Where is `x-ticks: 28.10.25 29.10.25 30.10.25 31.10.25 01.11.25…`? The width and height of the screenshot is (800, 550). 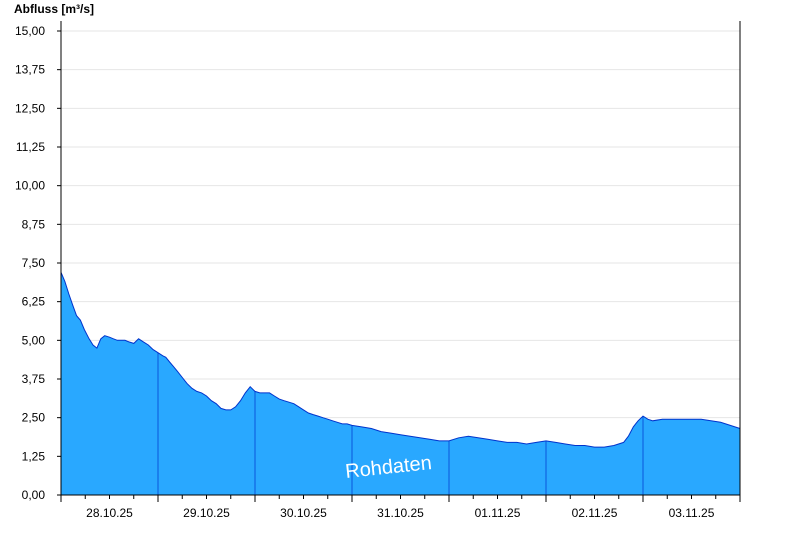 x-ticks: 28.10.25 29.10.25 30.10.25 31.10.25 01.11.25… is located at coordinates (400, 507).